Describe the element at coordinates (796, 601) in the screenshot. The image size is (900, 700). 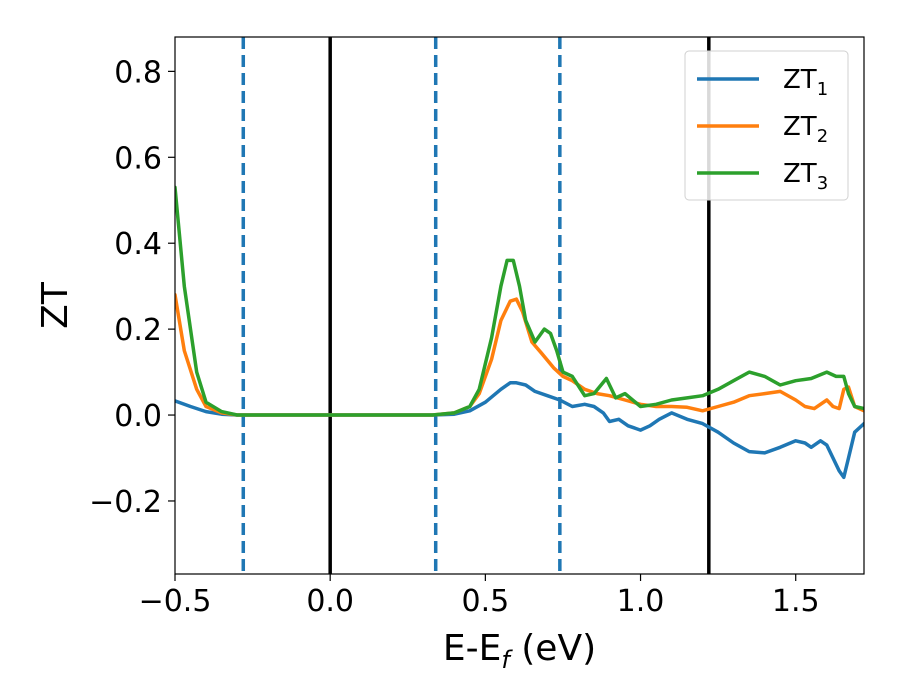
I see `x-tick-label: 1.5` at that location.